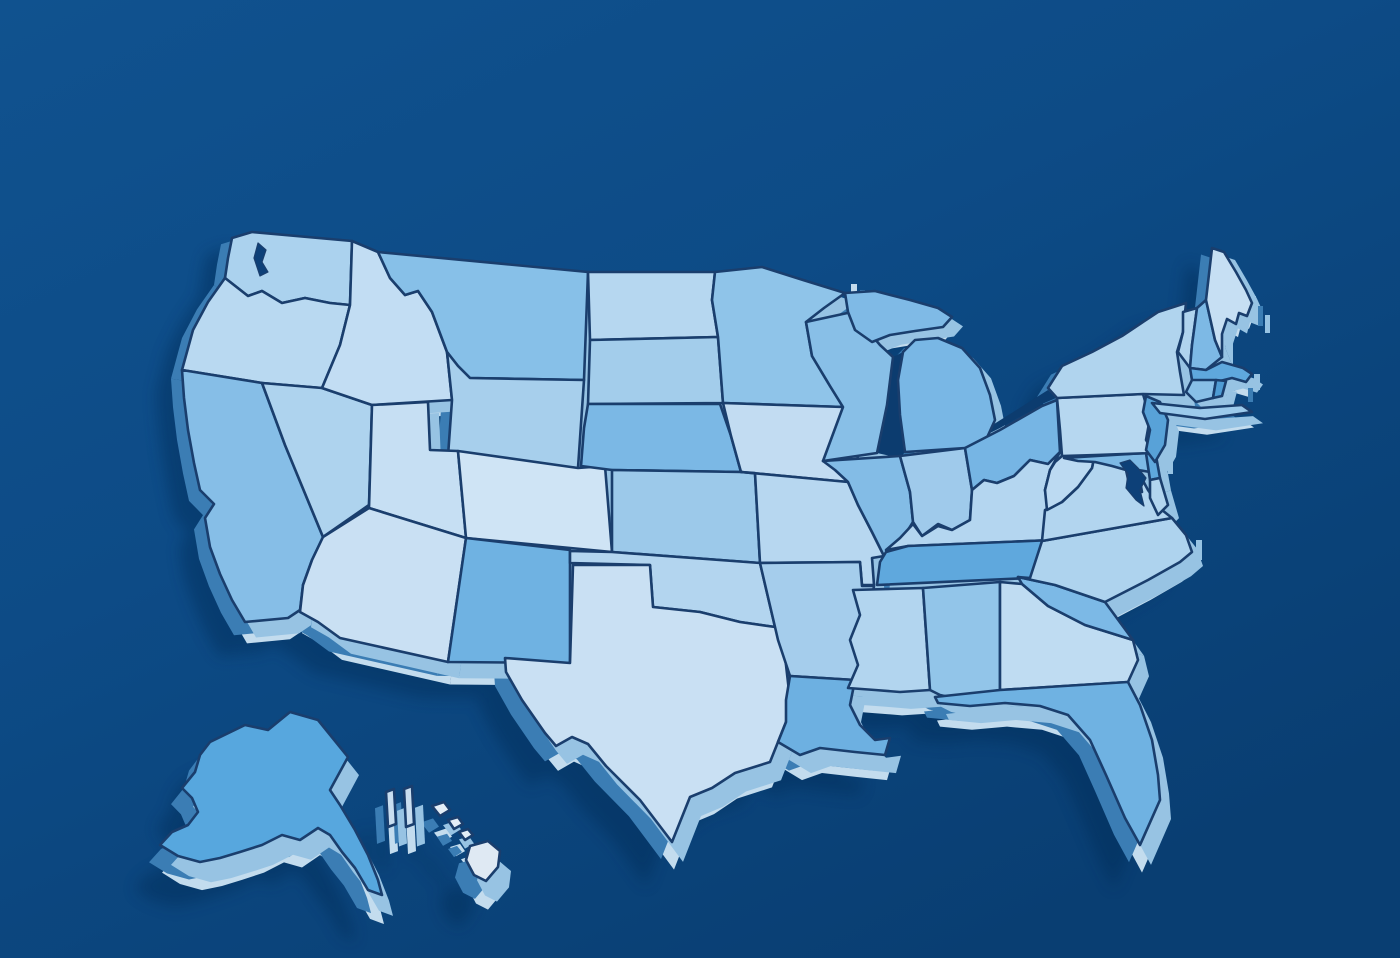 This screenshot has width=1400, height=958. What do you see at coordinates (1229, 302) in the screenshot?
I see `state-maine` at bounding box center [1229, 302].